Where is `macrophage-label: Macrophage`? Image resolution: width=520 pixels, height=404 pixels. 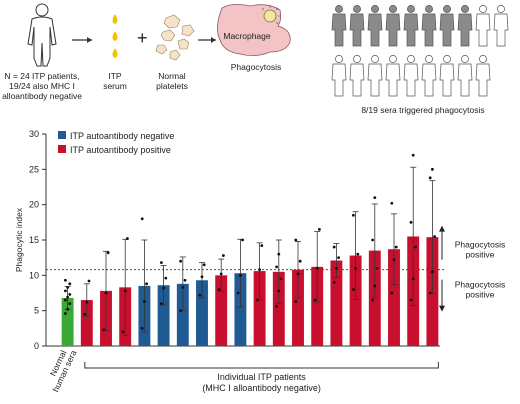 macrophage-label: Macrophage is located at coordinates (247, 36).